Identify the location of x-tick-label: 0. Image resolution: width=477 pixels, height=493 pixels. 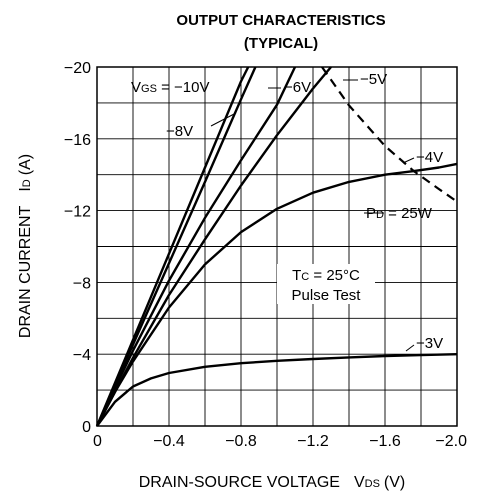
(97, 441).